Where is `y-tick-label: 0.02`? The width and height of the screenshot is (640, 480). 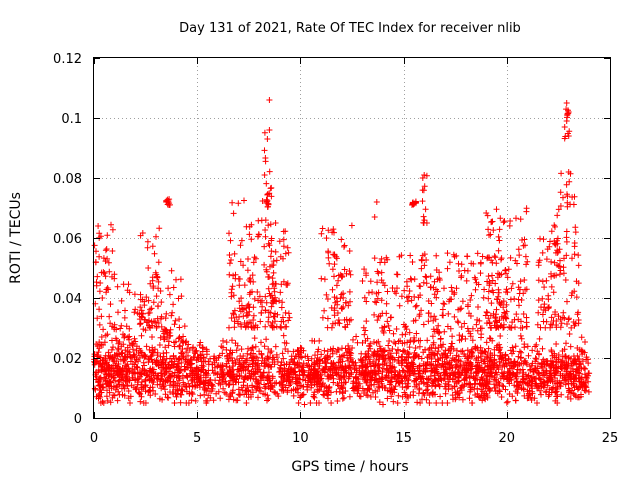 y-tick-label: 0.02 is located at coordinates (67, 359).